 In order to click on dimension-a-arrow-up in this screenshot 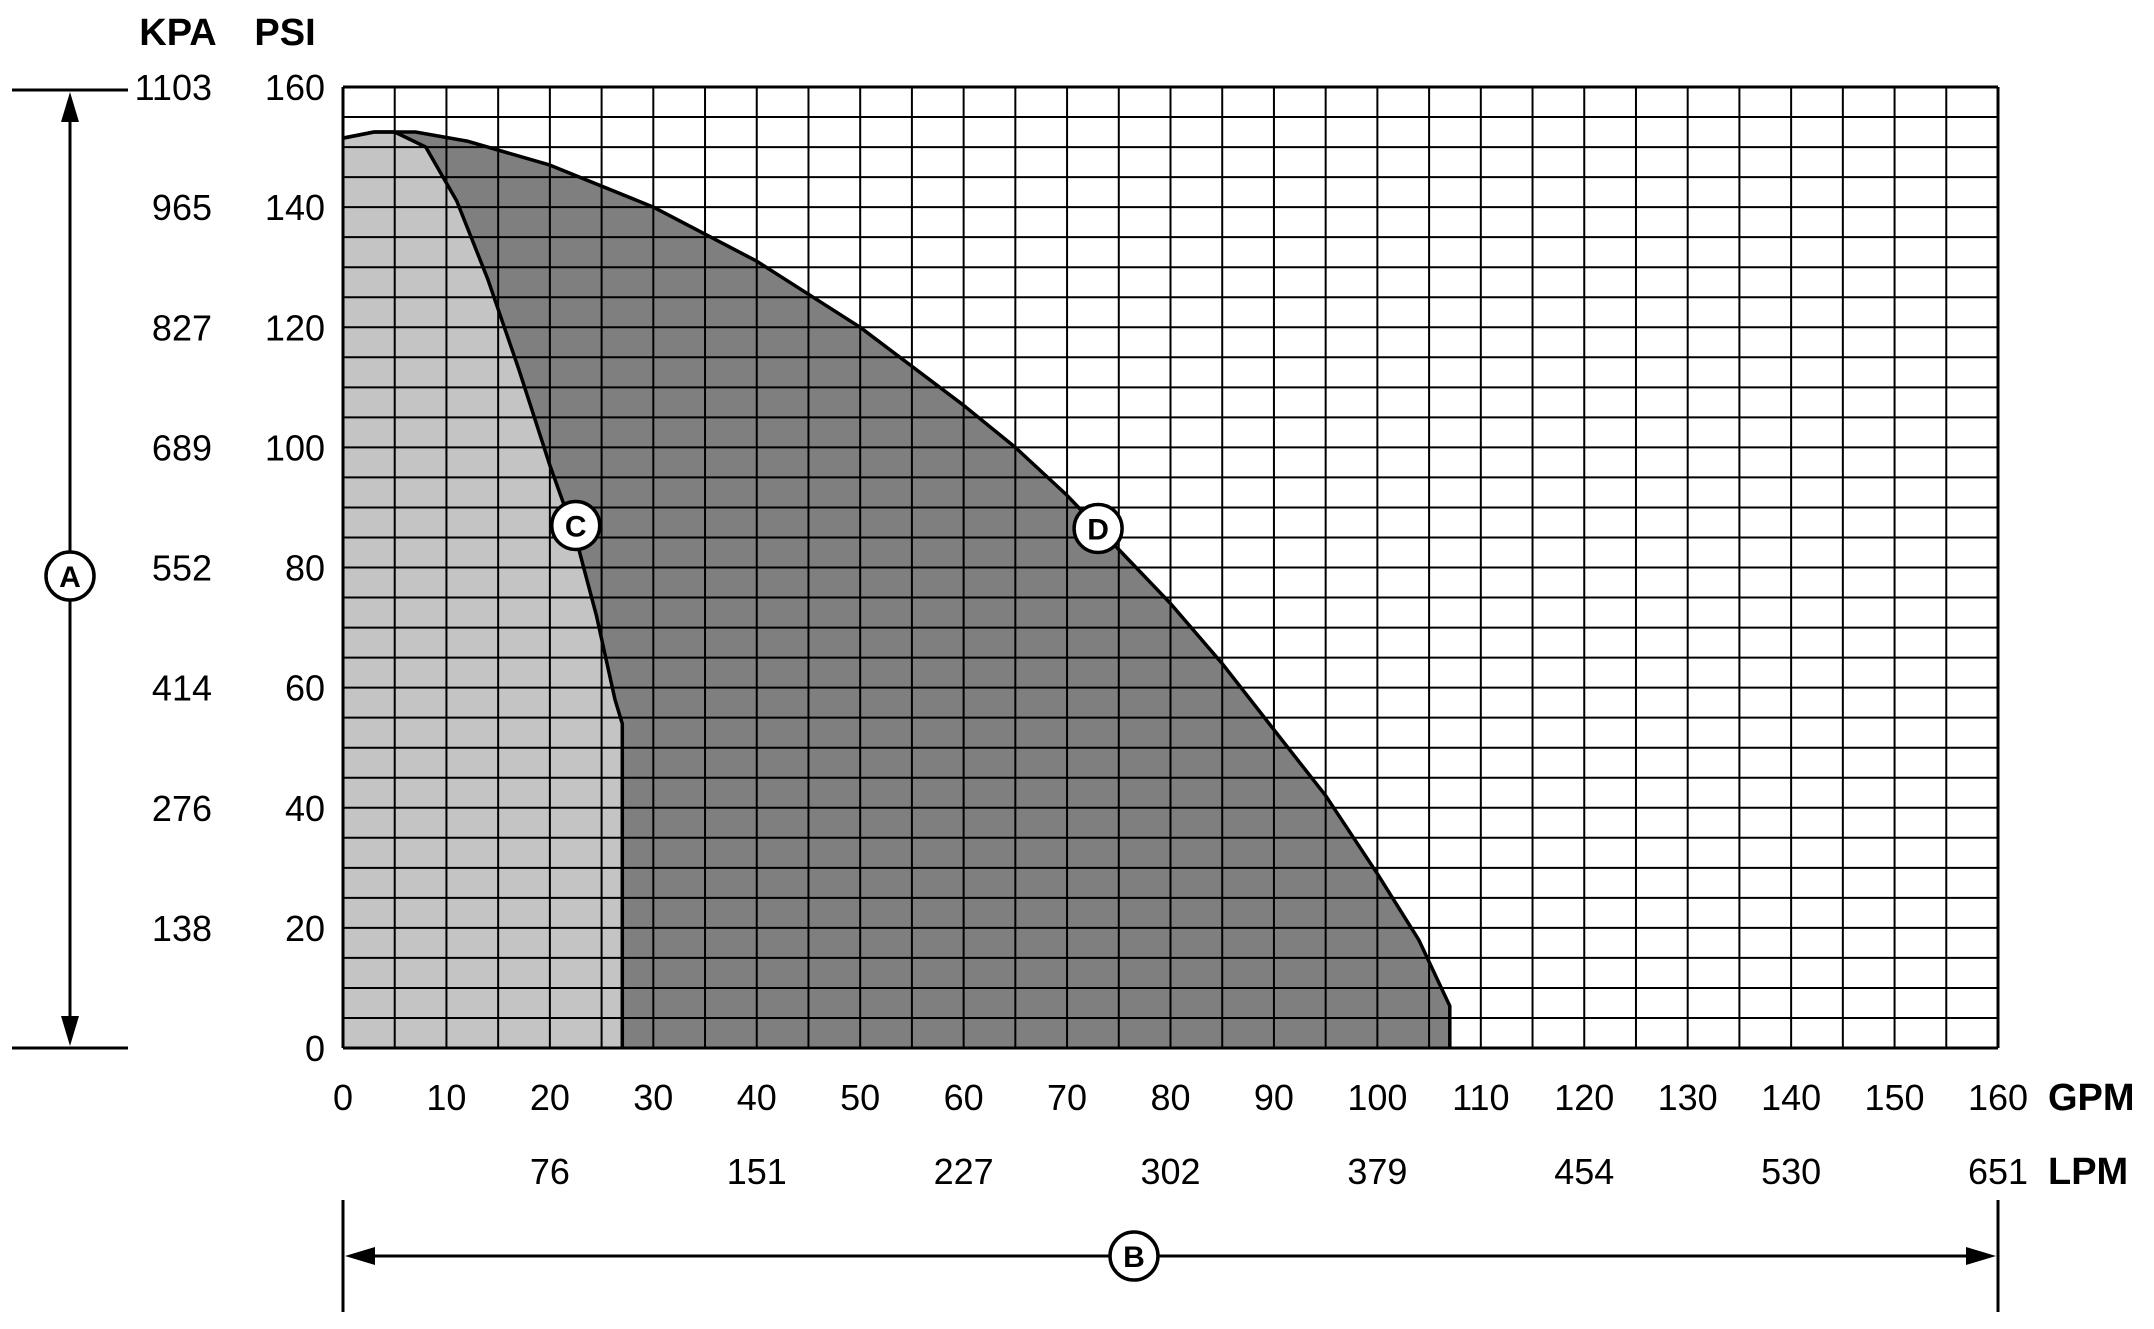, I will do `click(70, 107)`.